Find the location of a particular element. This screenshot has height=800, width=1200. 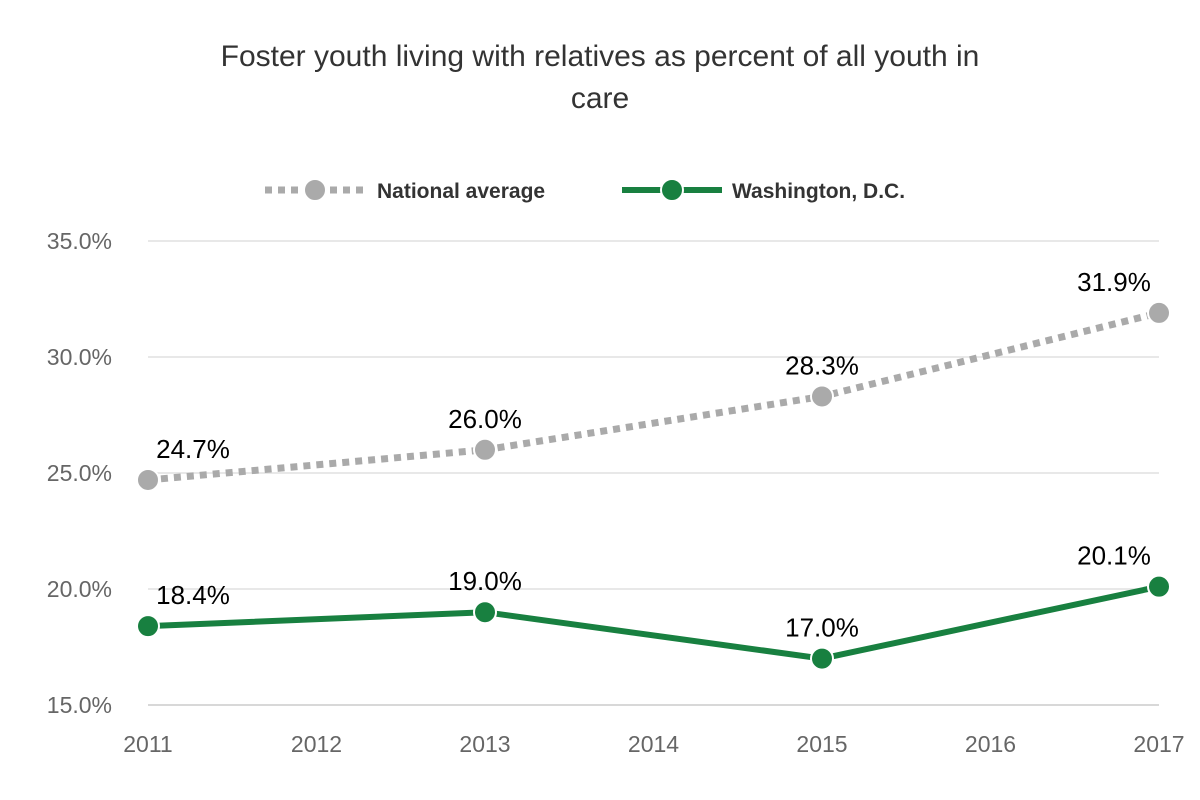

x-tick-label: 2014 is located at coordinates (653, 744).